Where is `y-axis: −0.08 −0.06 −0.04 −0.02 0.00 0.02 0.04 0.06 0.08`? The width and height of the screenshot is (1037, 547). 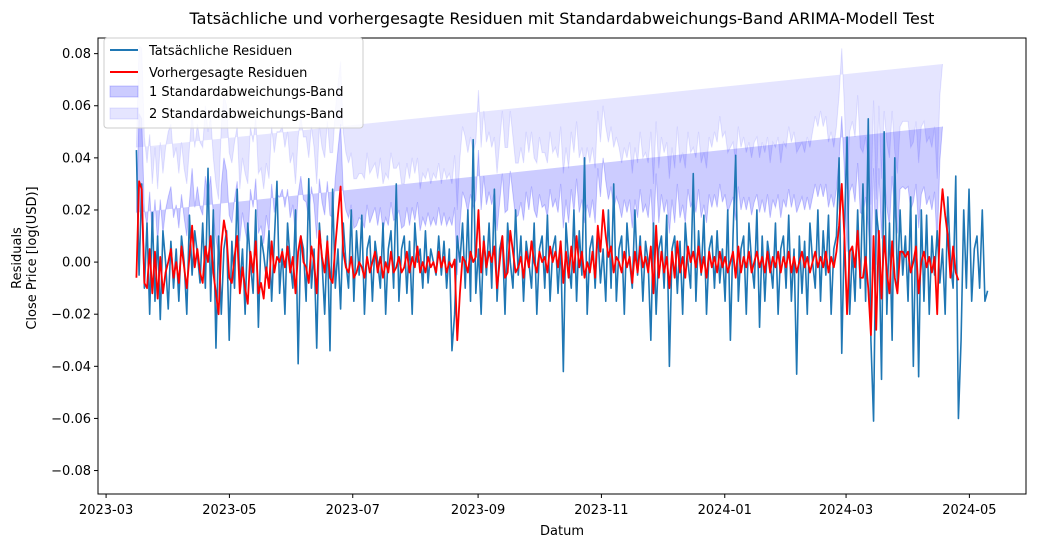
y-axis: −0.08 −0.06 −0.04 −0.02 0.00 0.02 0.04 0.06 0.08 is located at coordinates (74, 263).